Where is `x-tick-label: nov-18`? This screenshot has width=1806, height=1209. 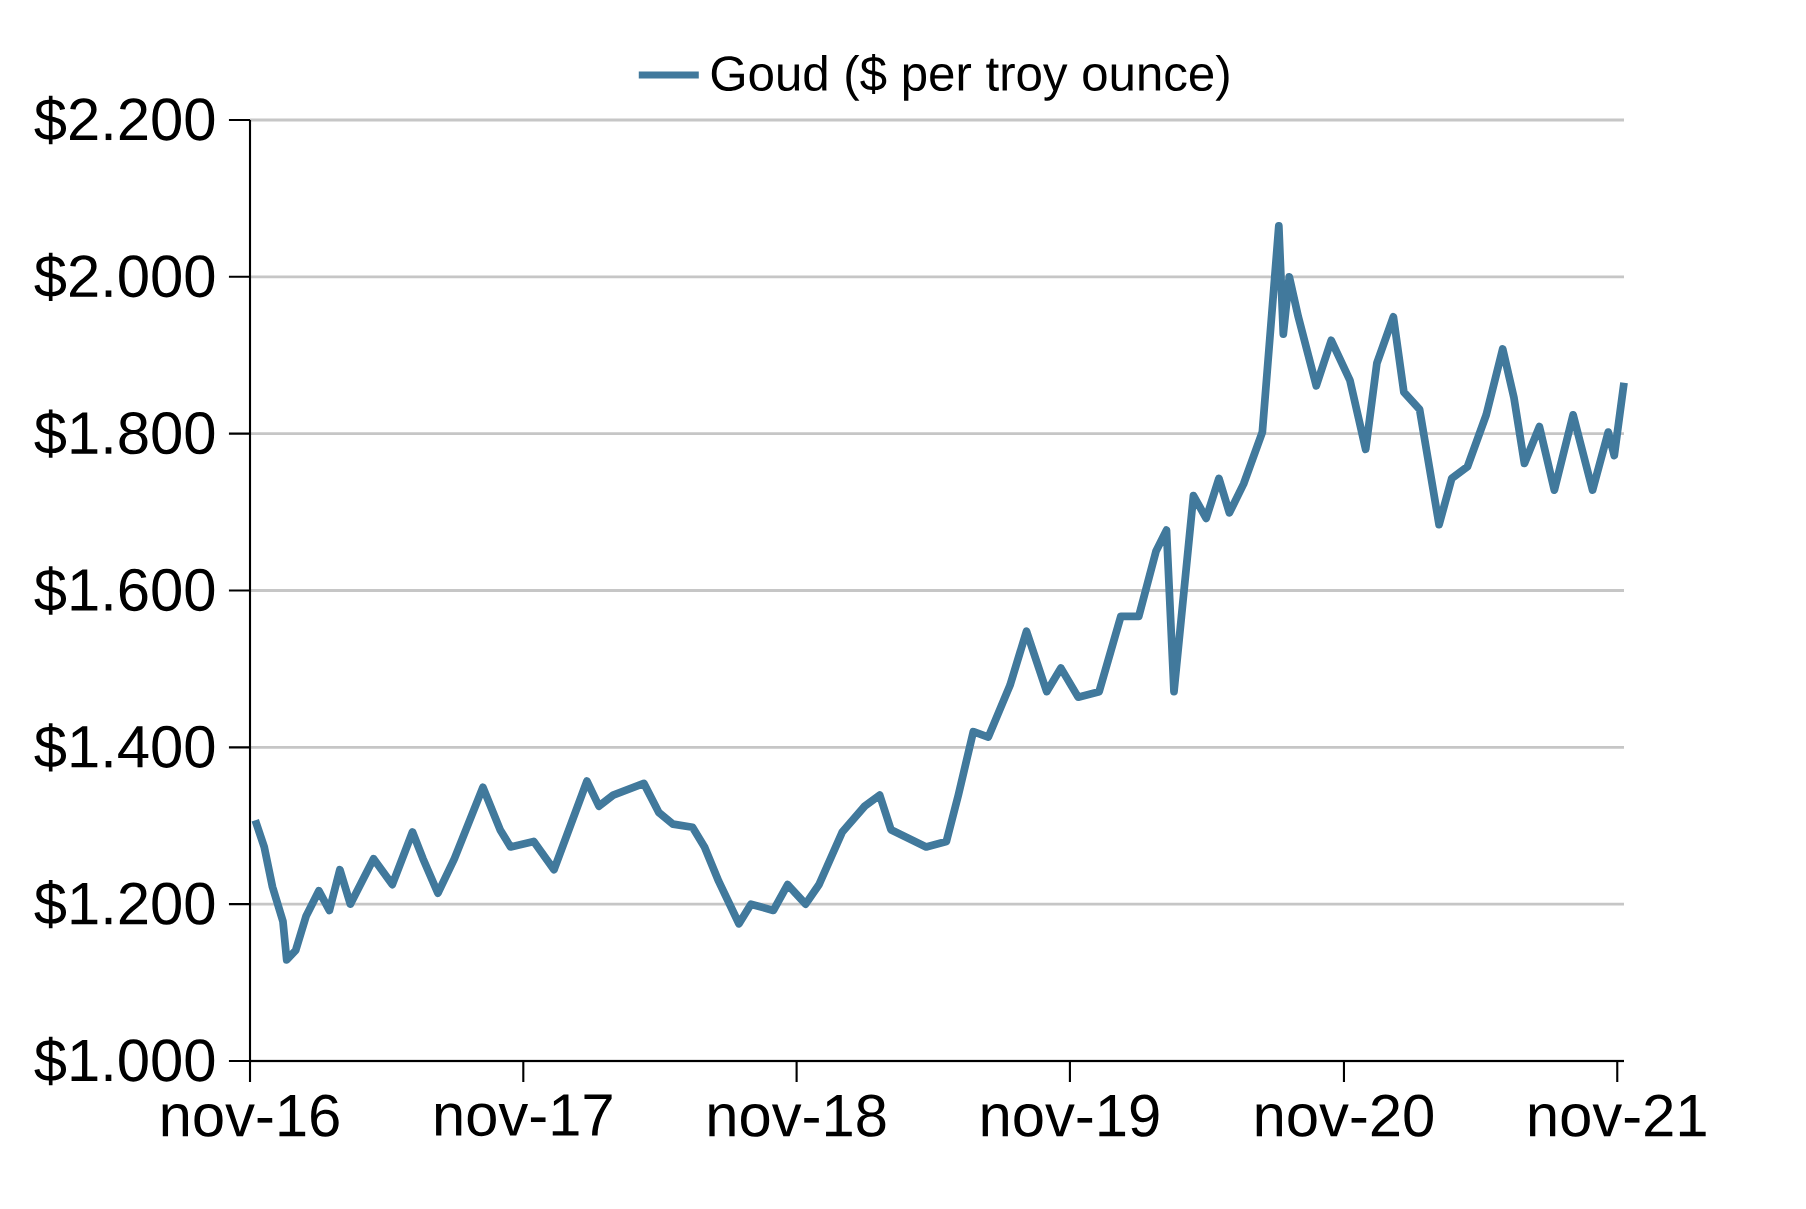 x-tick-label: nov-18 is located at coordinates (797, 1115).